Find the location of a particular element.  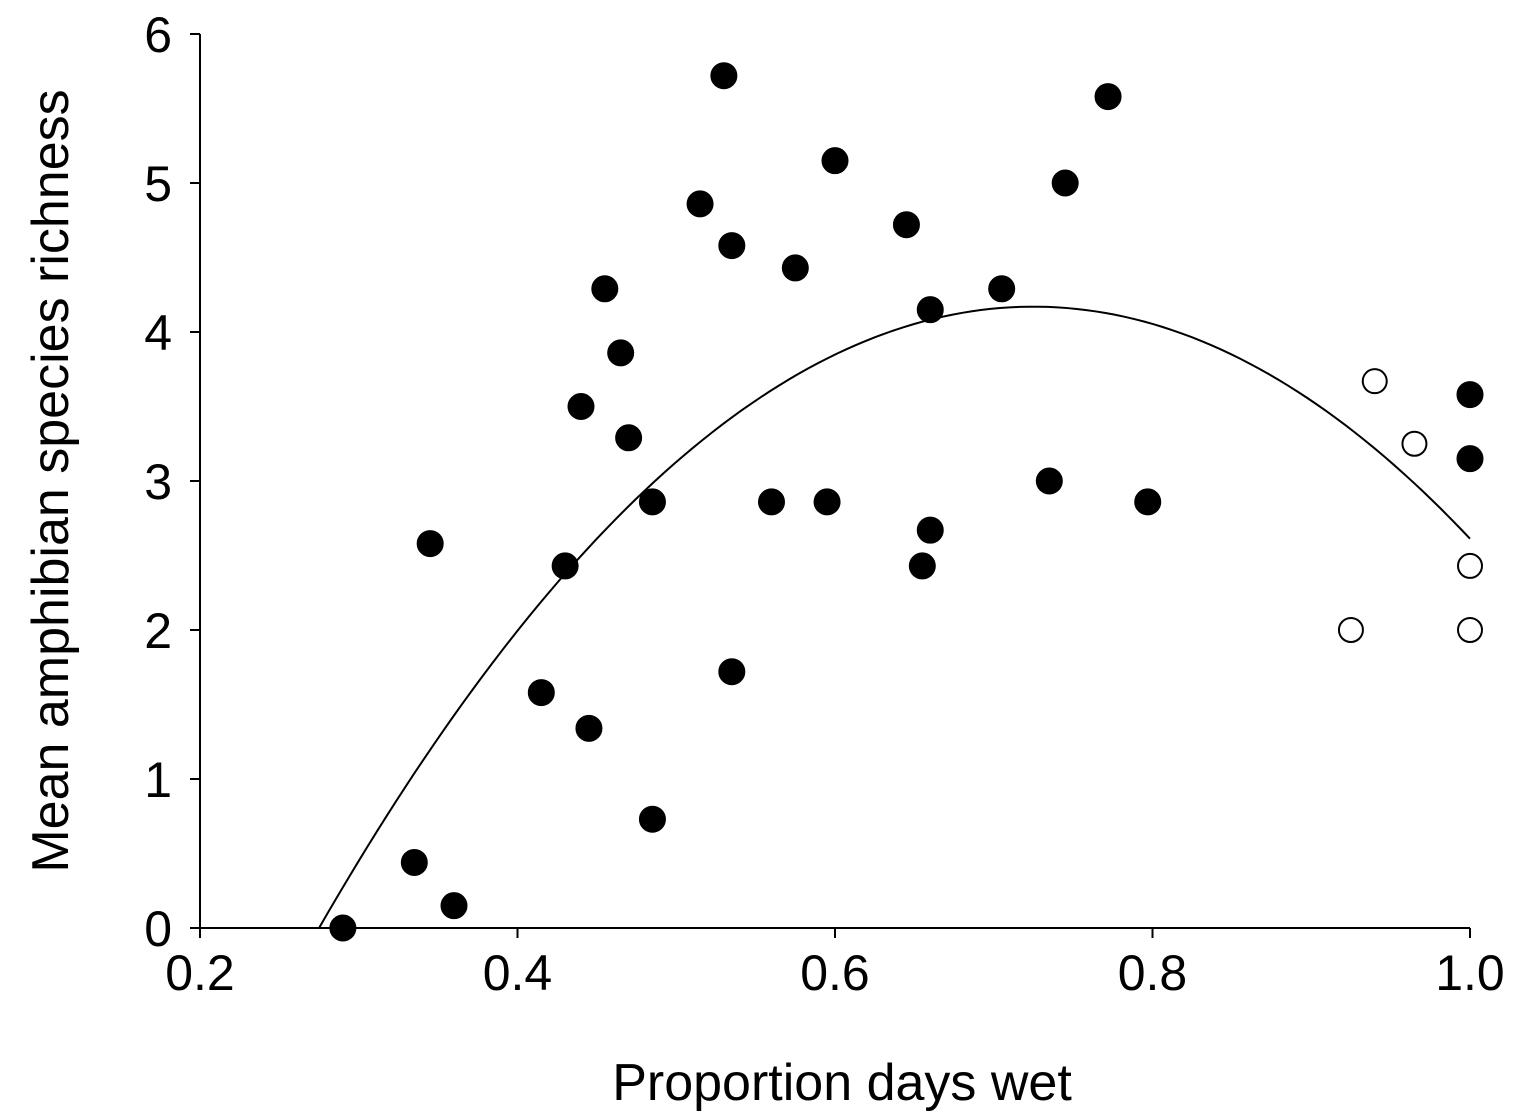

y-tick-label: 4 is located at coordinates (158, 333).